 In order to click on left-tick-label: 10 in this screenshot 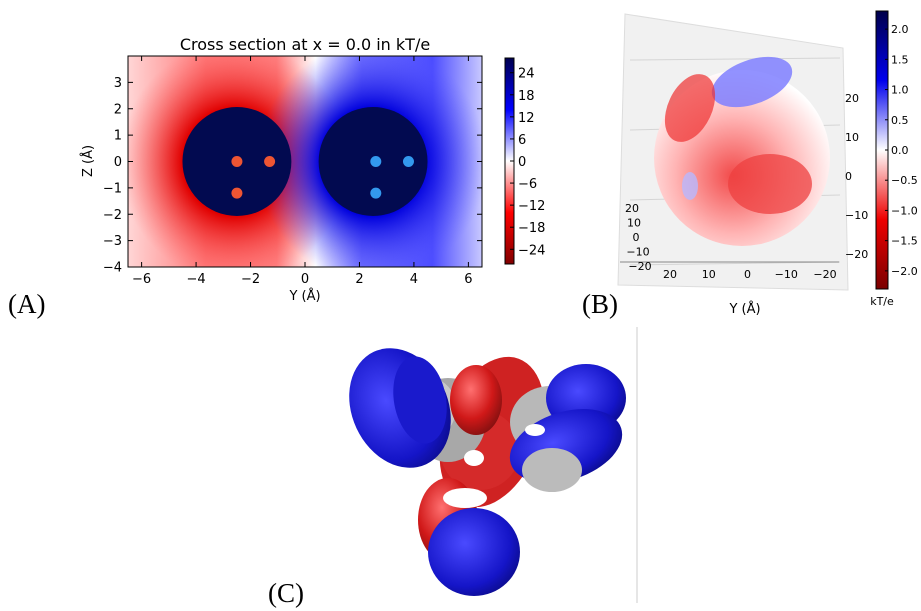, I will do `click(634, 223)`.